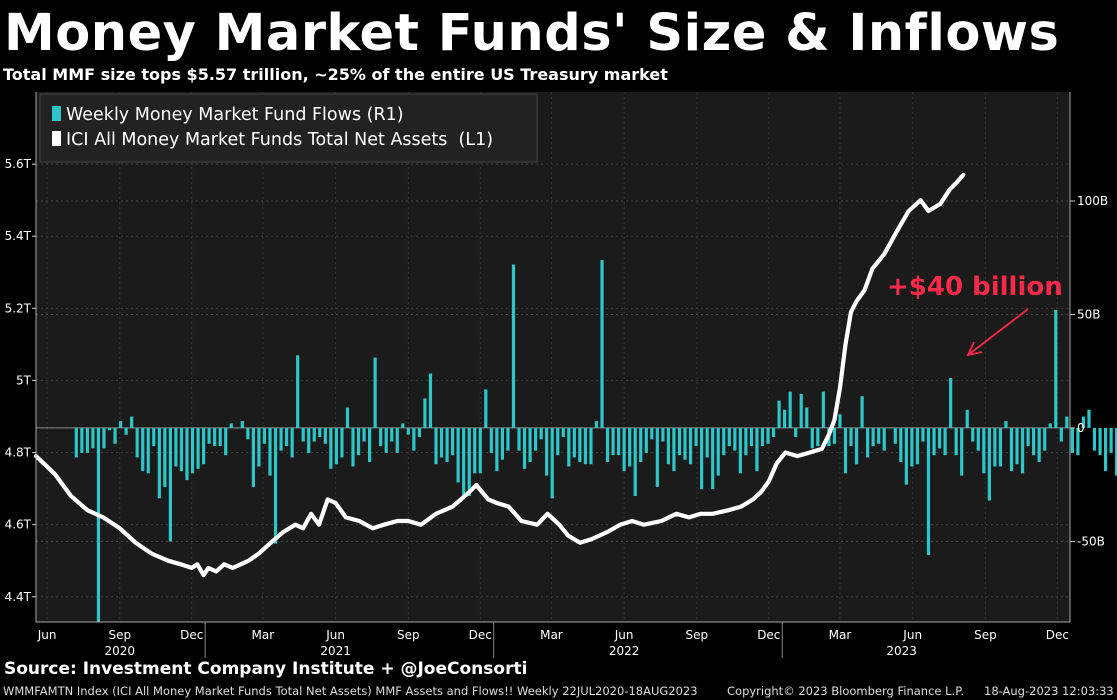  Describe the element at coordinates (975, 287) in the screenshot. I see `annotation-text: +$40 billion` at that location.